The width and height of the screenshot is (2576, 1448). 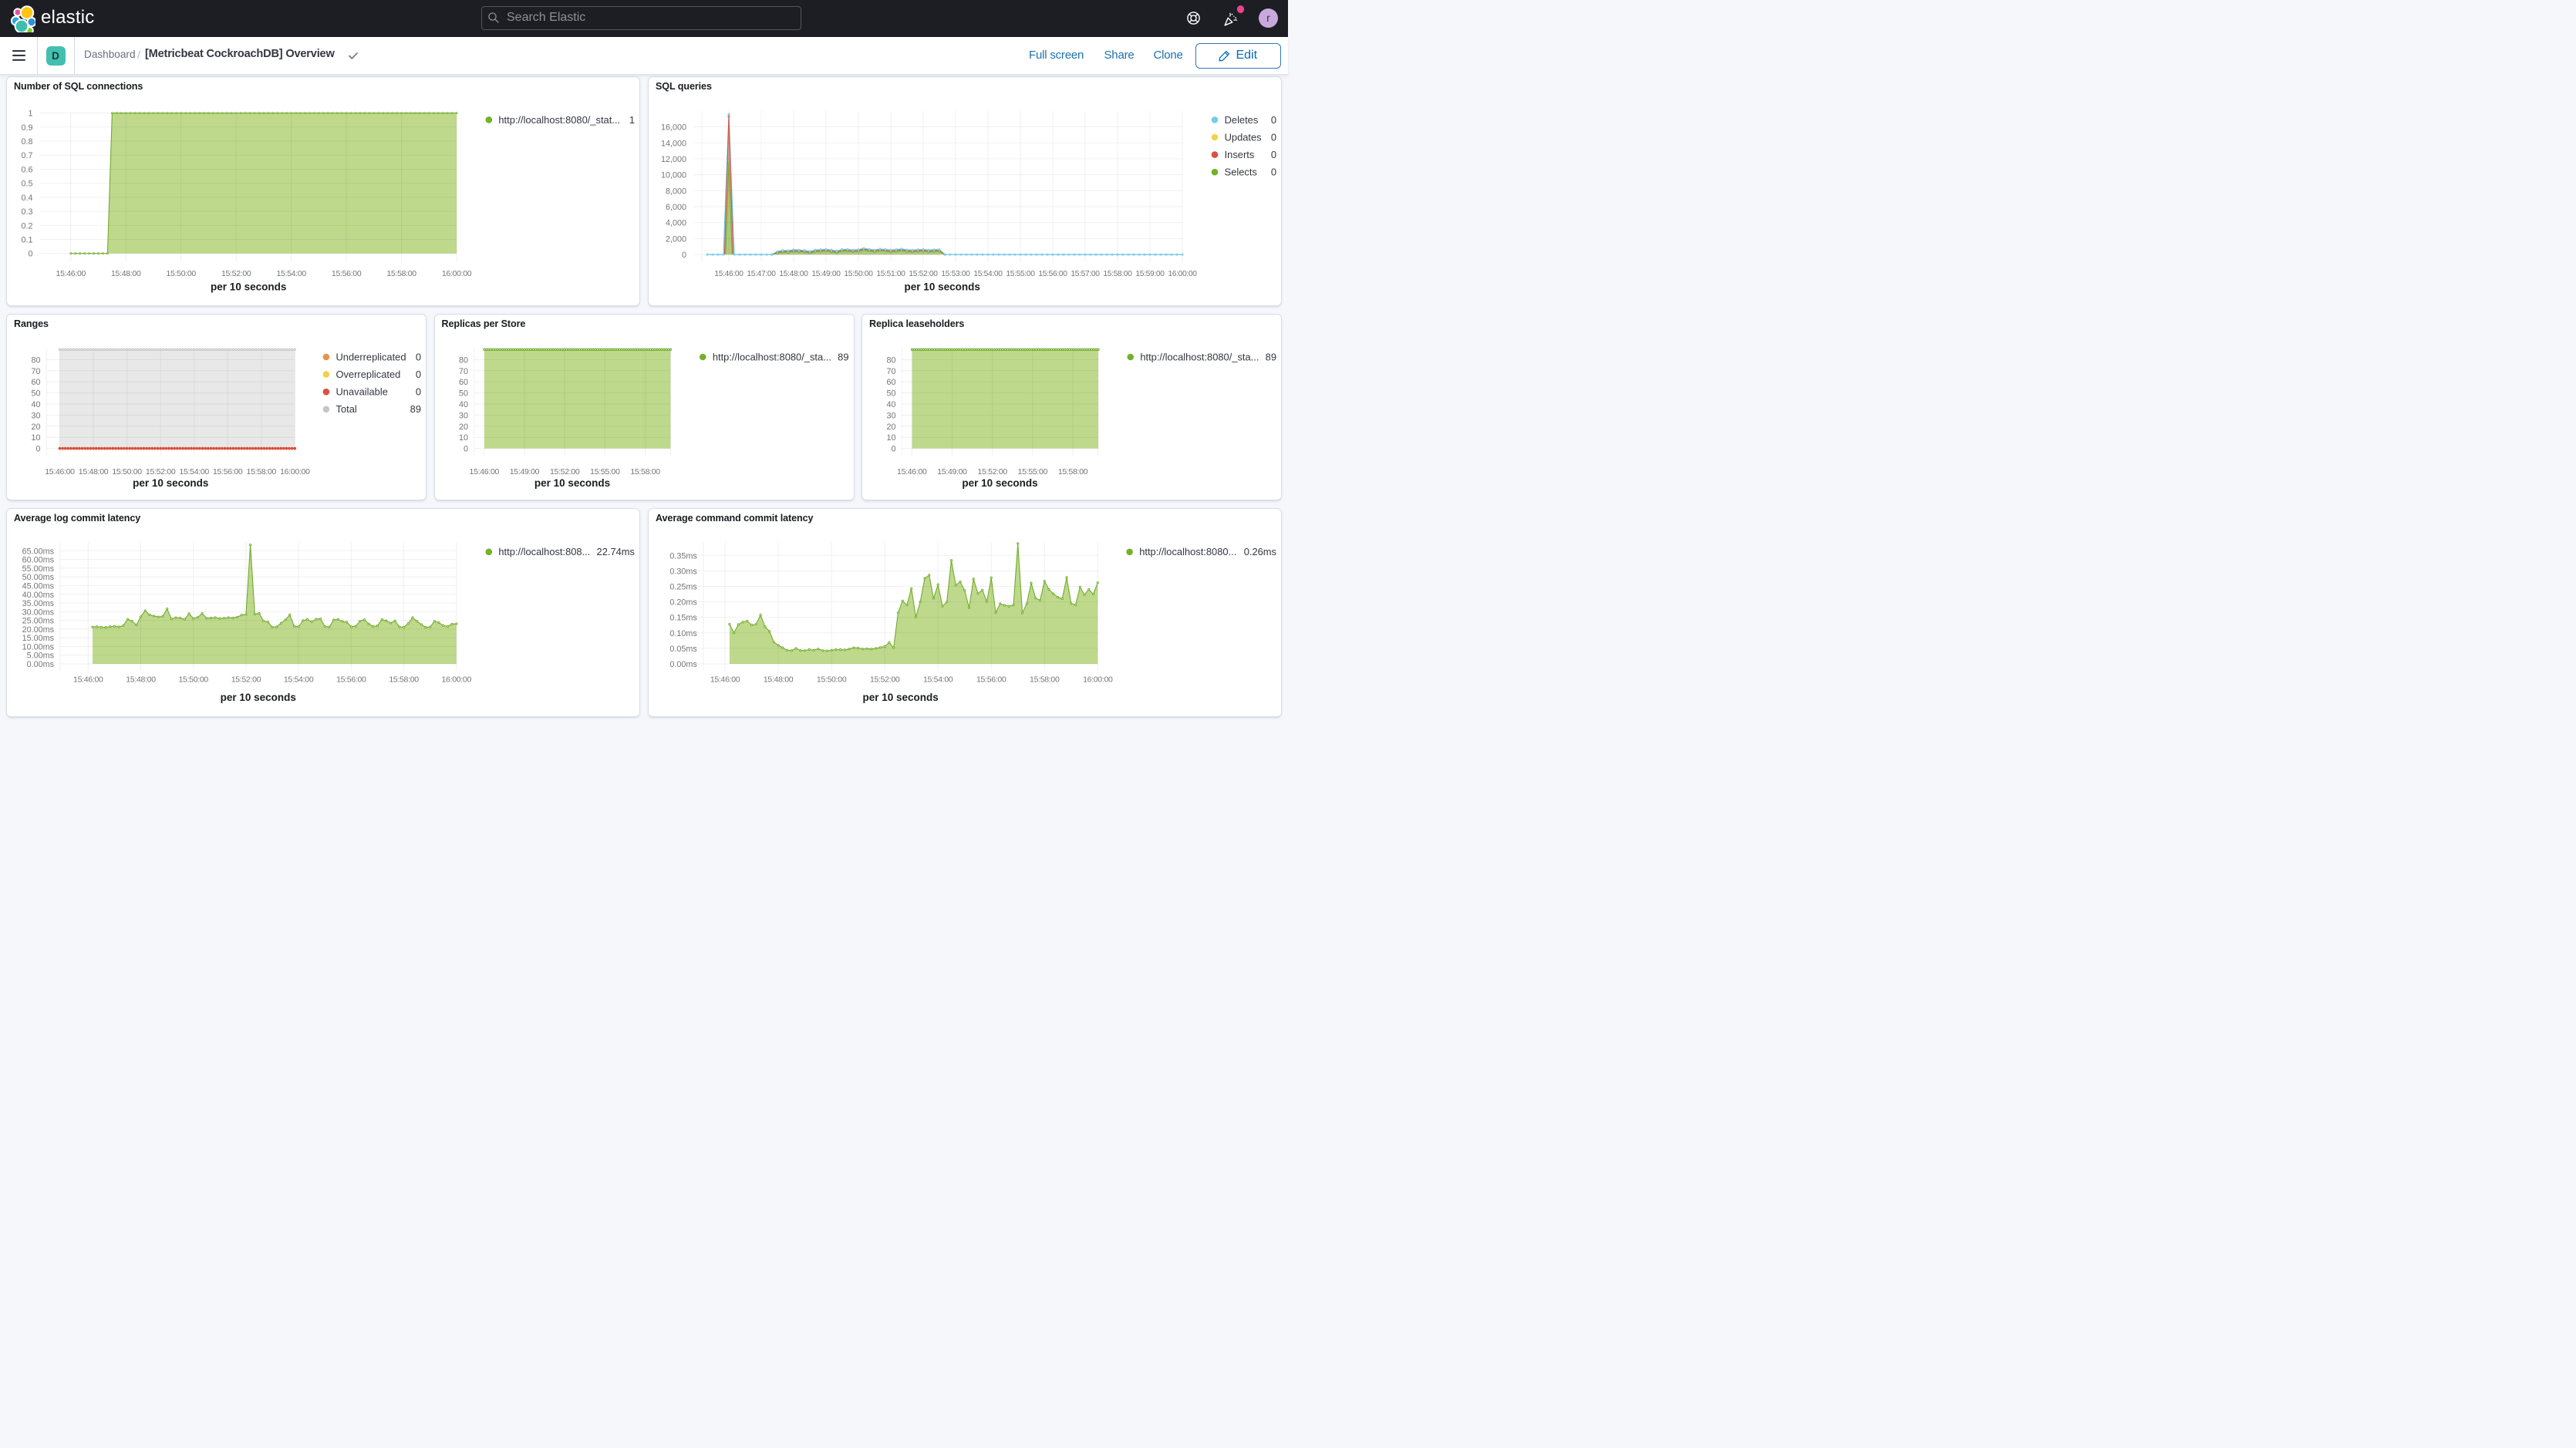 I want to click on svg-text: 10,000, so click(x=673, y=175).